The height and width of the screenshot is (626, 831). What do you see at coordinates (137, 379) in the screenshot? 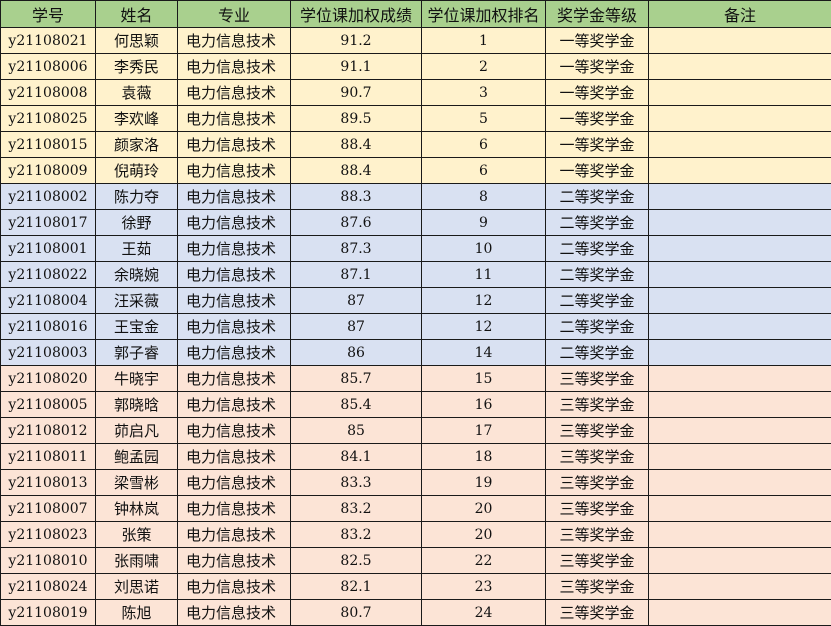
I see `name-cell: 牛晓宇` at bounding box center [137, 379].